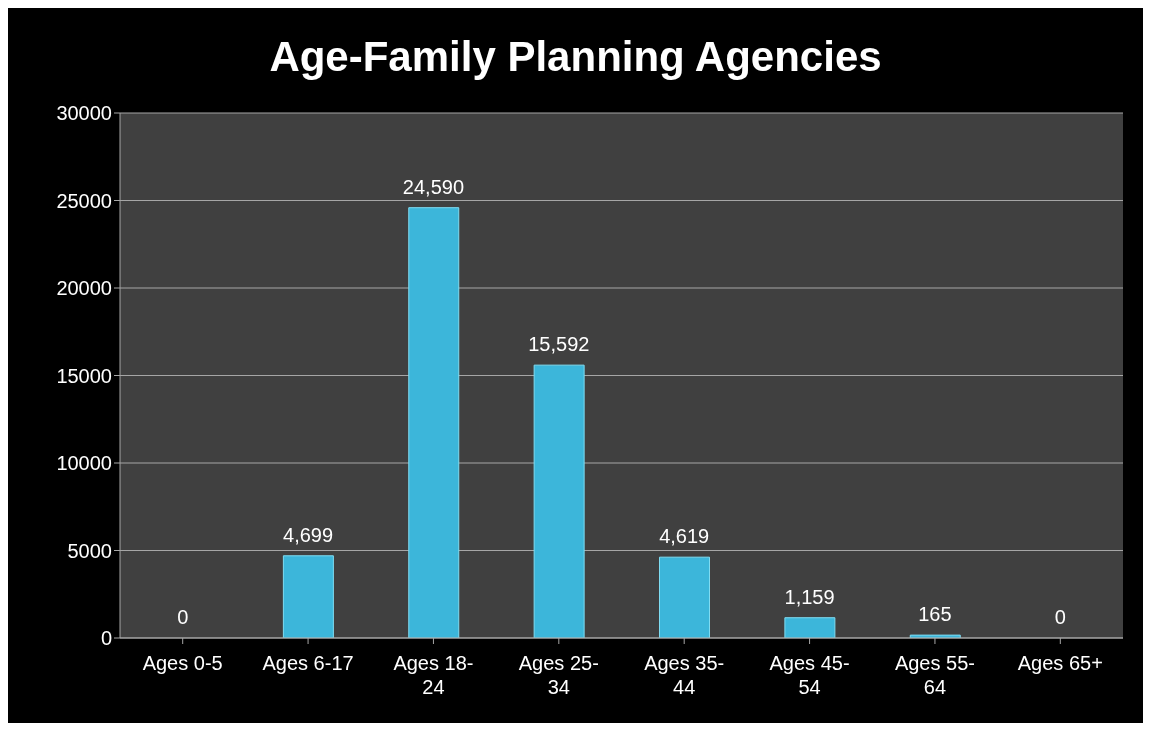 This screenshot has height=731, width=1151. What do you see at coordinates (433, 186) in the screenshot?
I see `data-label: 24,590` at bounding box center [433, 186].